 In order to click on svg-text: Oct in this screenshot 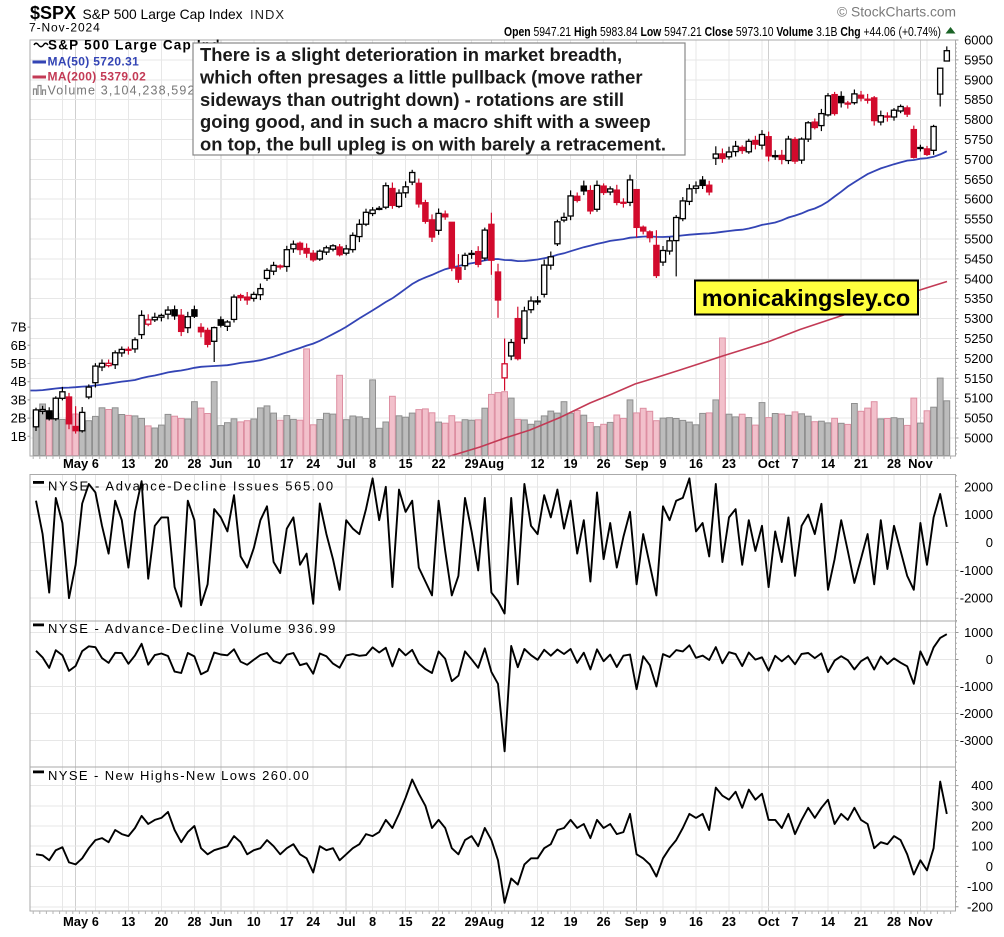, I will do `click(769, 921)`.